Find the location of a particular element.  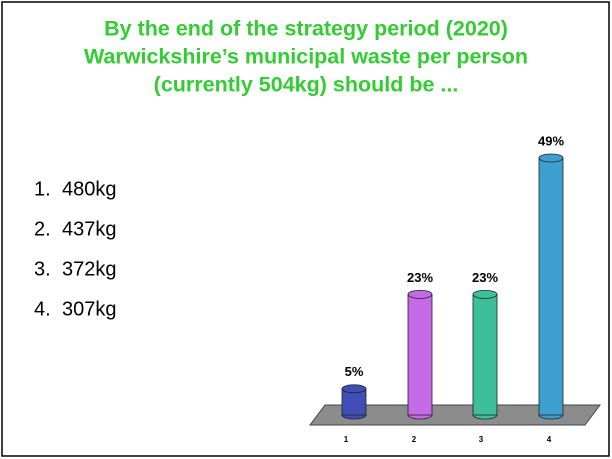

option-number: 1. is located at coordinates (42, 189).